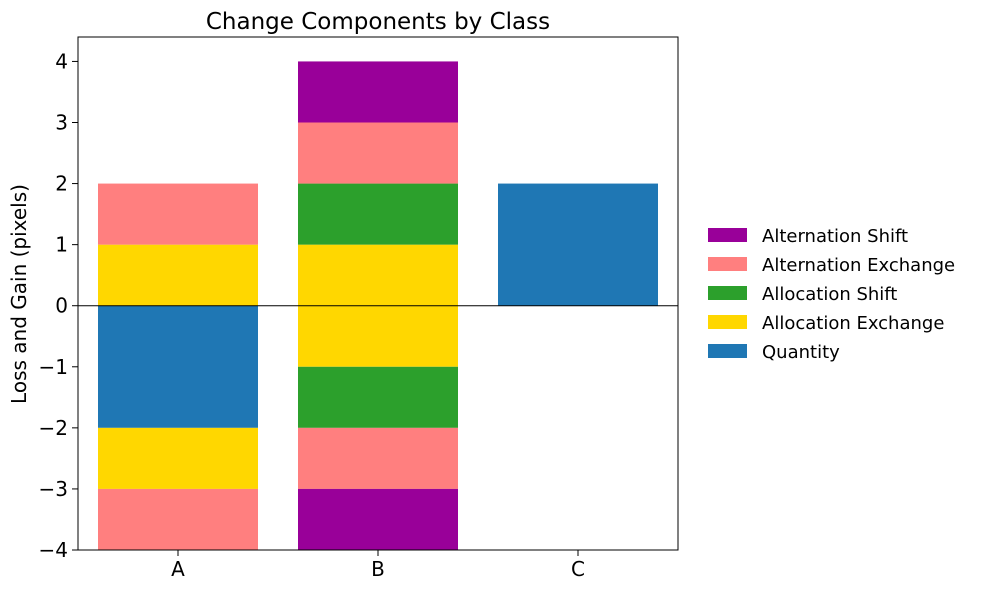 The width and height of the screenshot is (989, 590). Describe the element at coordinates (378, 22) in the screenshot. I see `chart-title: Change Components by Class` at that location.